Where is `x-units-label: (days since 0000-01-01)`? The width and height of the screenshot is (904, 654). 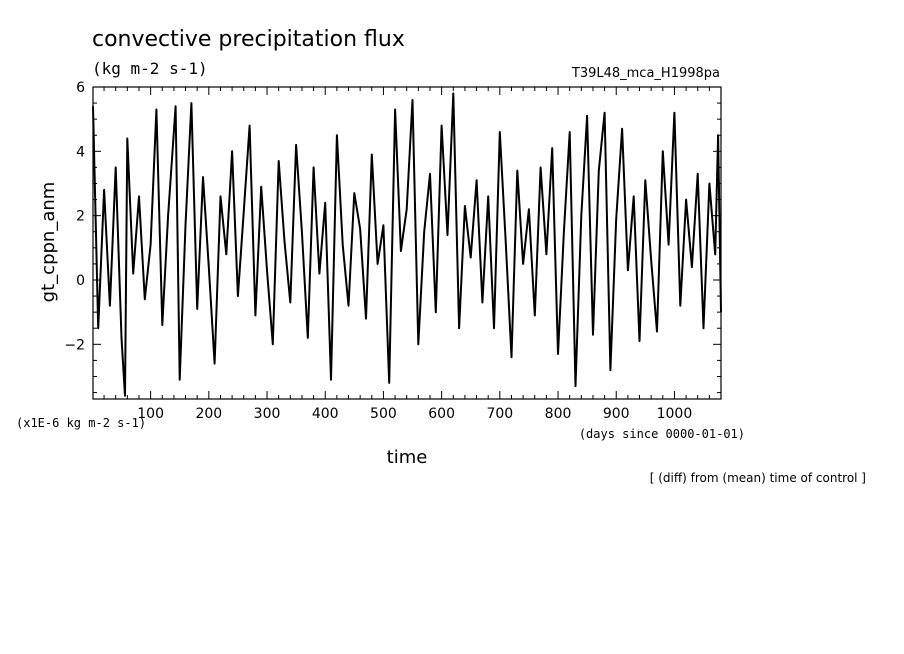 x-units-label: (days since 0000-01-01) is located at coordinates (662, 434).